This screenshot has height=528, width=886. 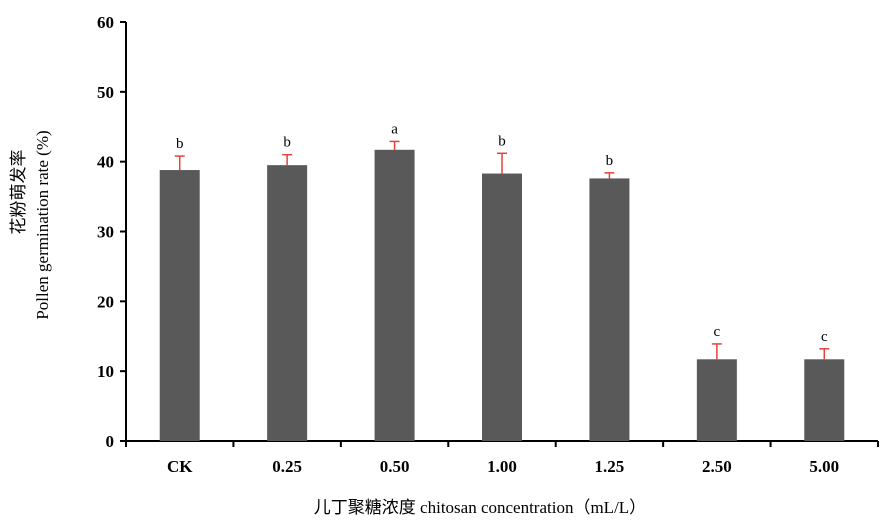 What do you see at coordinates (110, 441) in the screenshot?
I see `y-tick-label: 0` at bounding box center [110, 441].